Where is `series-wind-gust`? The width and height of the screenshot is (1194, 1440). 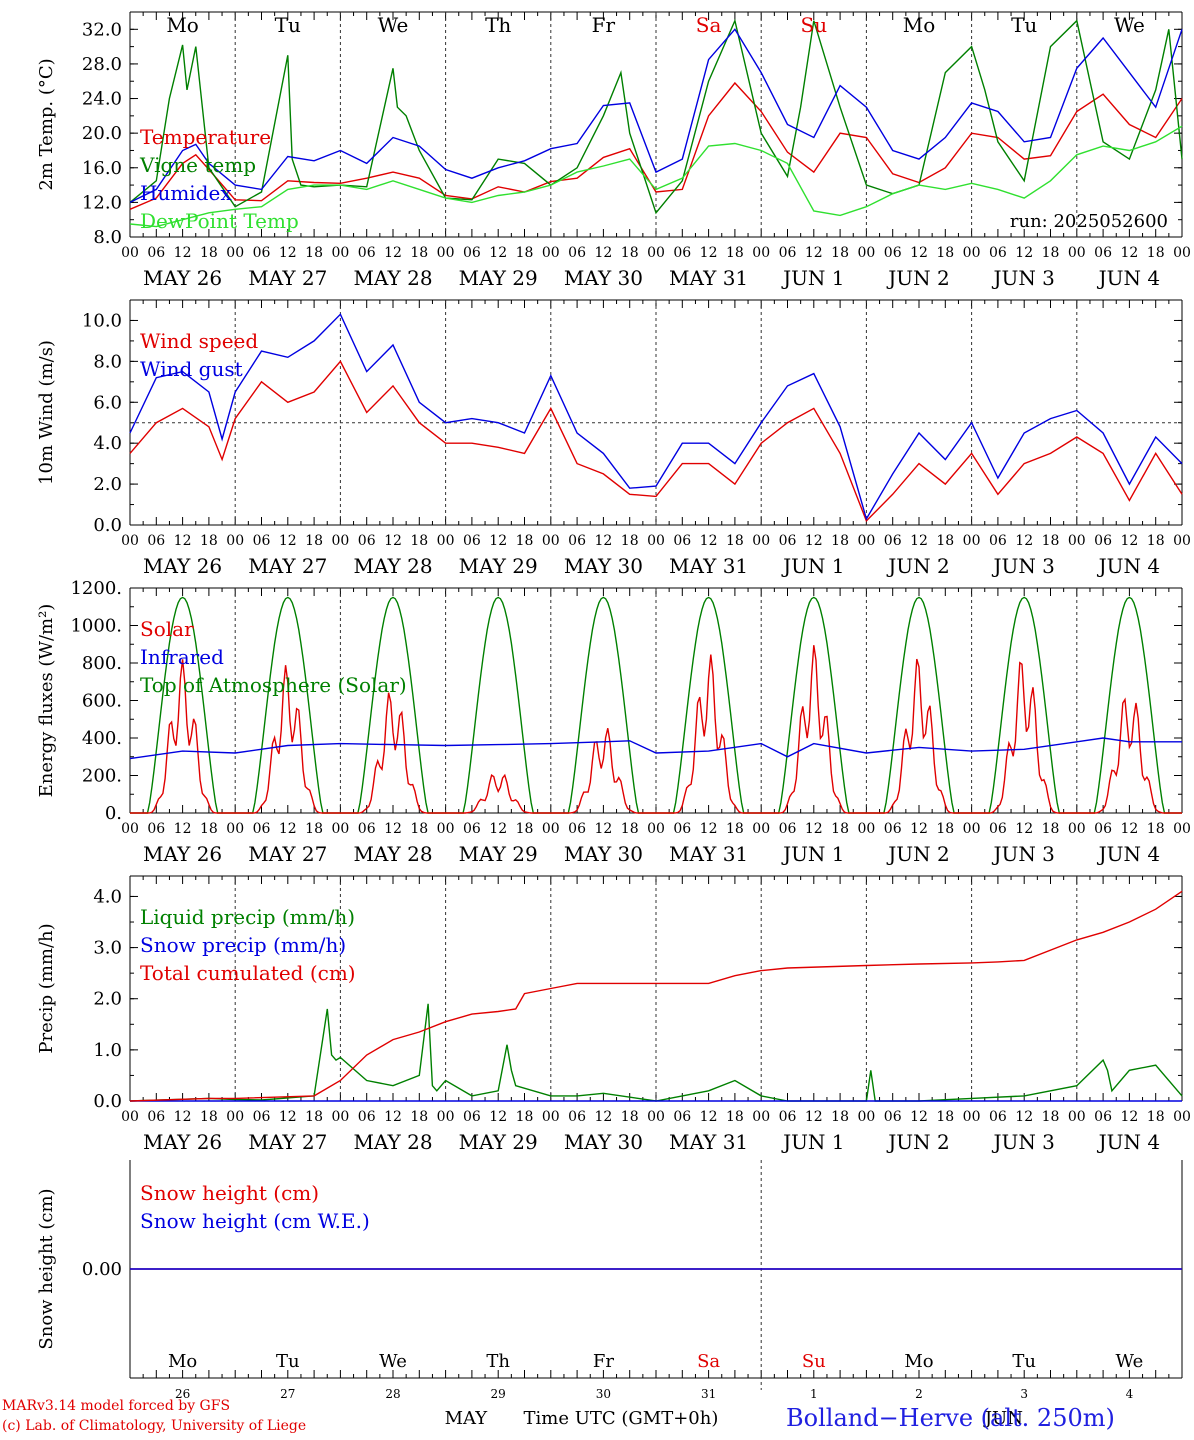 series-wind-gust is located at coordinates (656, 417).